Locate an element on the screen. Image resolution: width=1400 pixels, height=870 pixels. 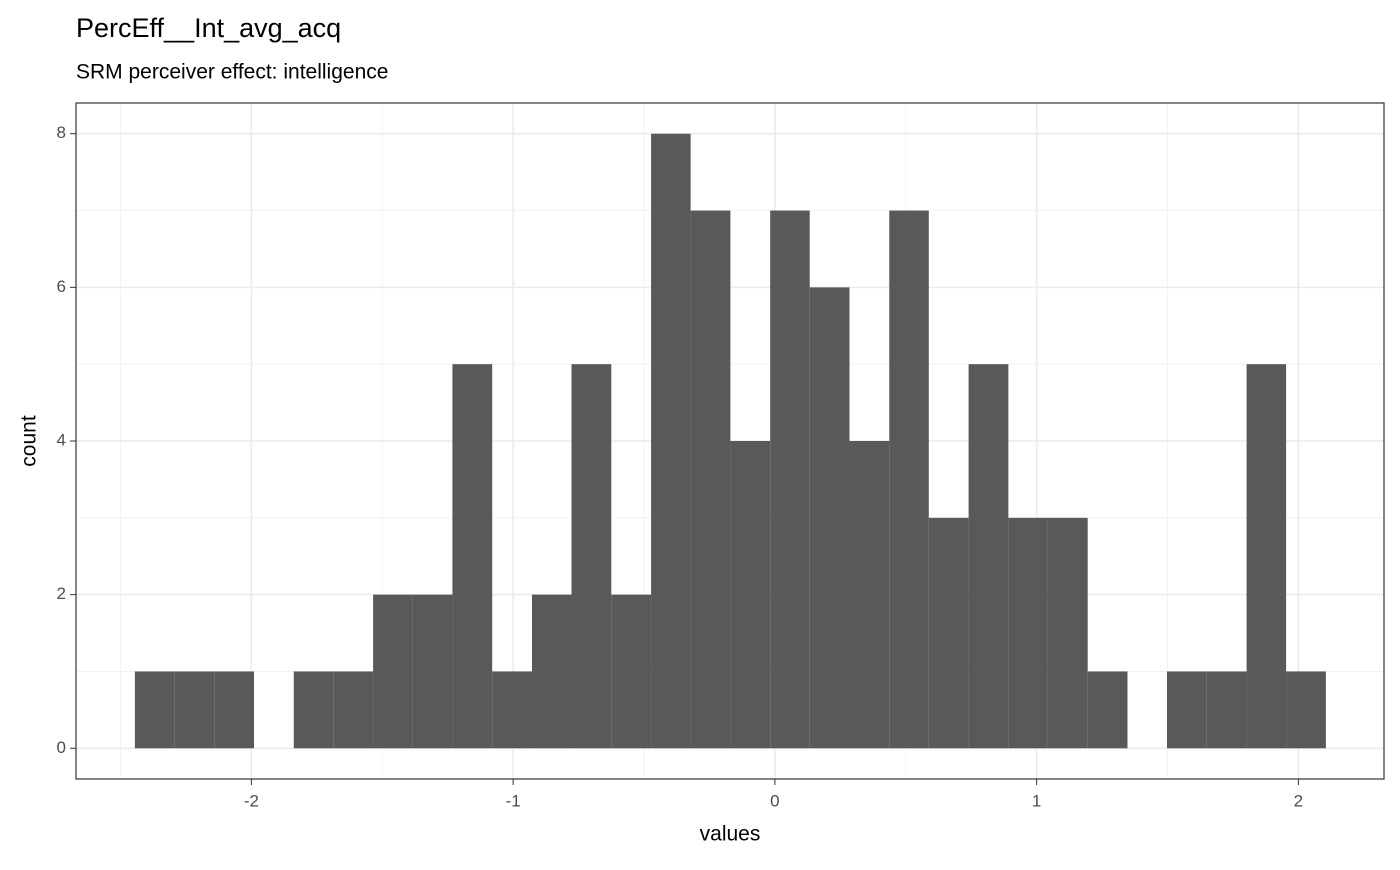
chart-title: PercEff__Int_avg_acq is located at coordinates (208, 28).